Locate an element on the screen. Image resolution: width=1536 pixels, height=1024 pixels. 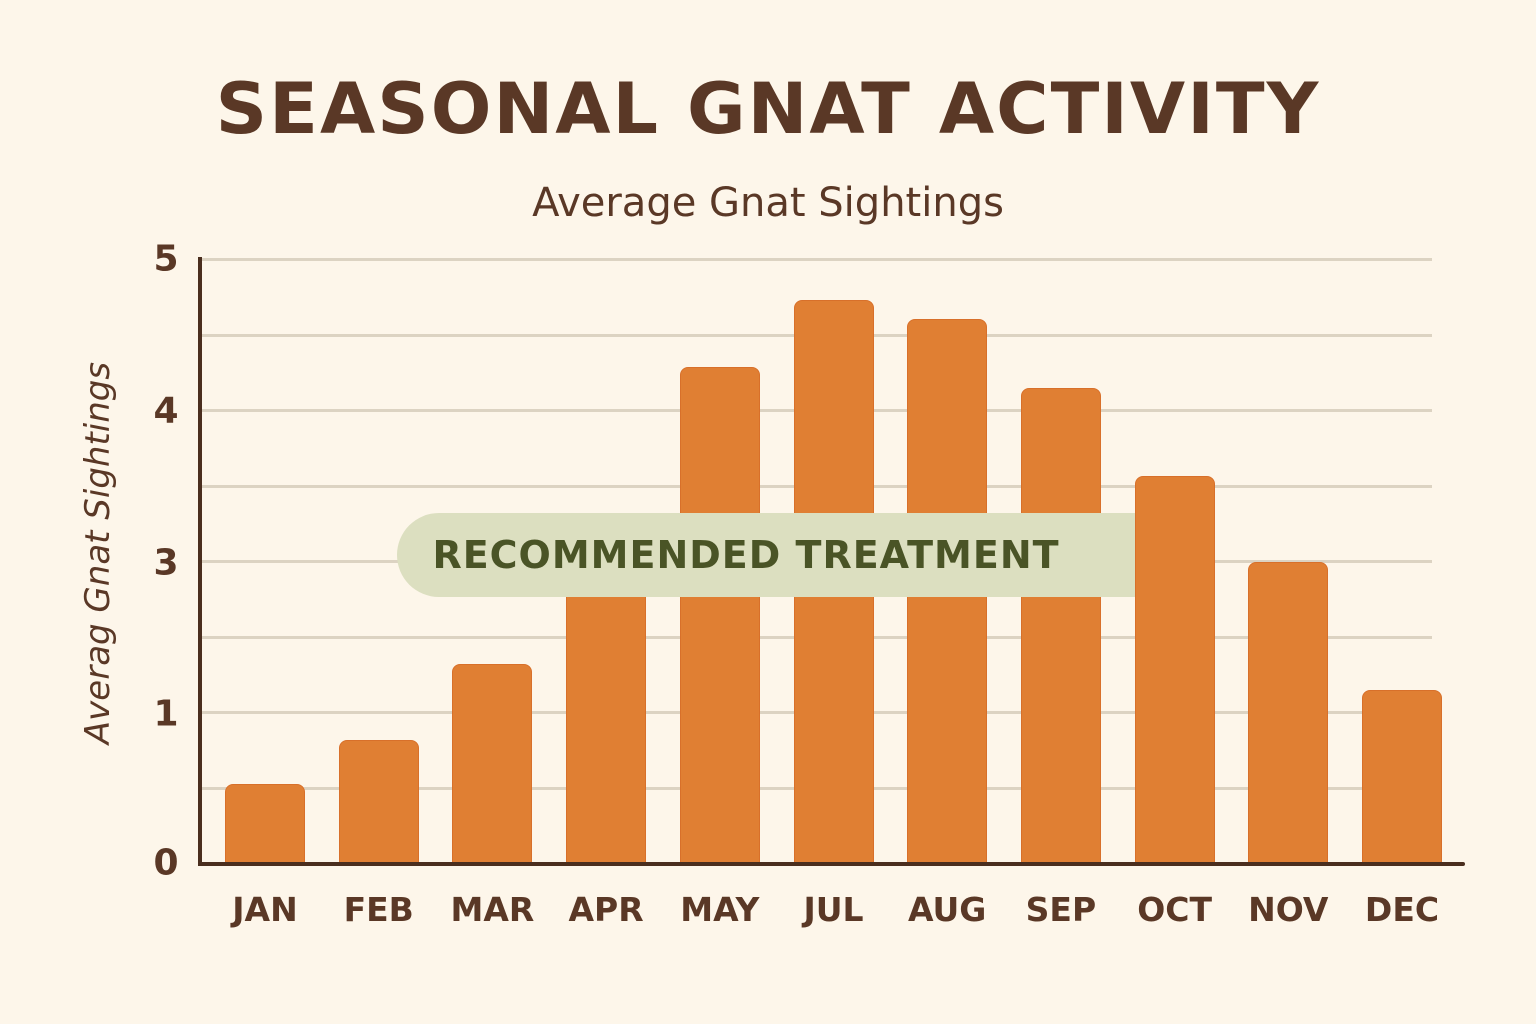
x-tick-label: JAN is located at coordinates (265, 909).